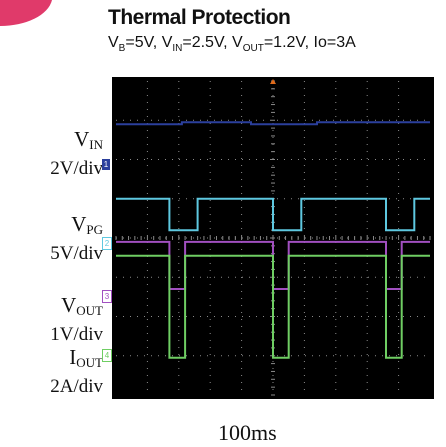  I want to click on channel-marker-4: 4, so click(107, 355).